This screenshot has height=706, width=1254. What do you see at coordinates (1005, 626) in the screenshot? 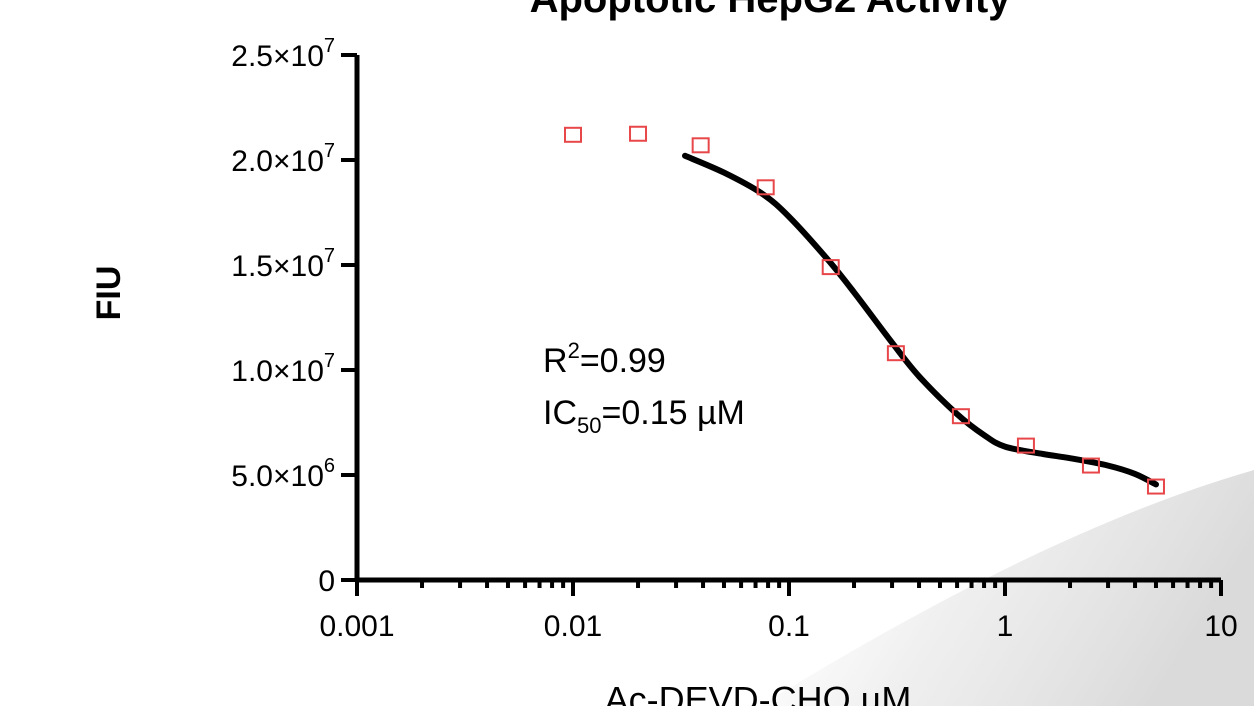
I see `x-tick-label: 1` at bounding box center [1005, 626].